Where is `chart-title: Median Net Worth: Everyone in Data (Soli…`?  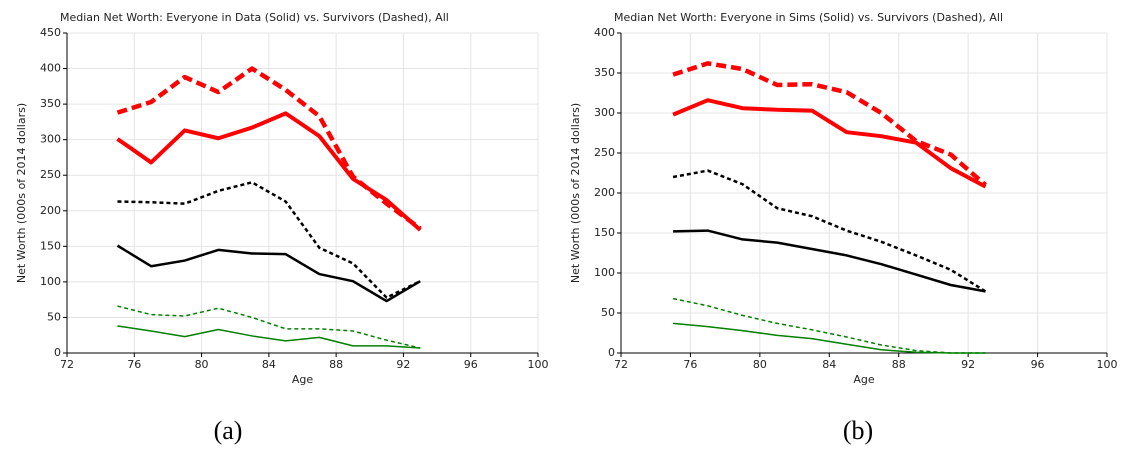
chart-title: Median Net Worth: Everyone in Data (Soli… is located at coordinates (254, 17).